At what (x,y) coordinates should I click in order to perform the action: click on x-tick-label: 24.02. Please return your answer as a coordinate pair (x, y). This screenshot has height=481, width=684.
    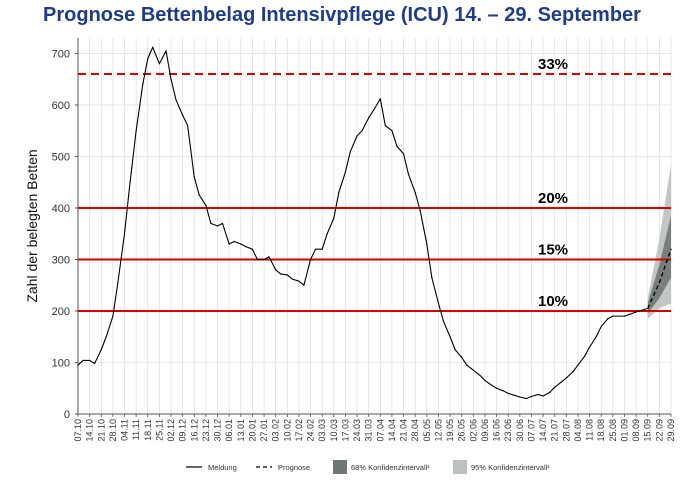
    Looking at the image, I should click on (311, 430).